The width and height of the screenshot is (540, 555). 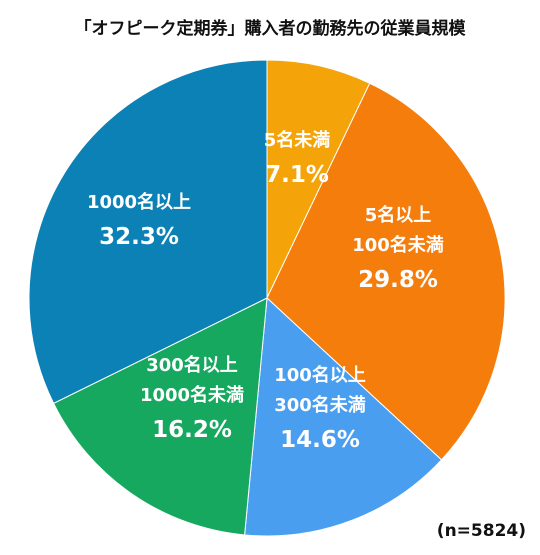 I want to click on slice-label-1-line-1: 5名未満, so click(x=297, y=140).